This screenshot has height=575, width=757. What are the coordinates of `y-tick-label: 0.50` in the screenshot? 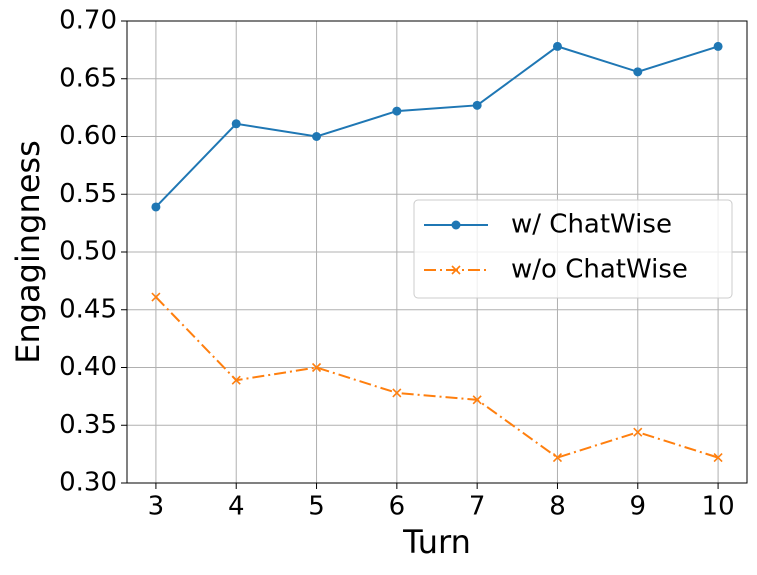 It's located at (88, 252).